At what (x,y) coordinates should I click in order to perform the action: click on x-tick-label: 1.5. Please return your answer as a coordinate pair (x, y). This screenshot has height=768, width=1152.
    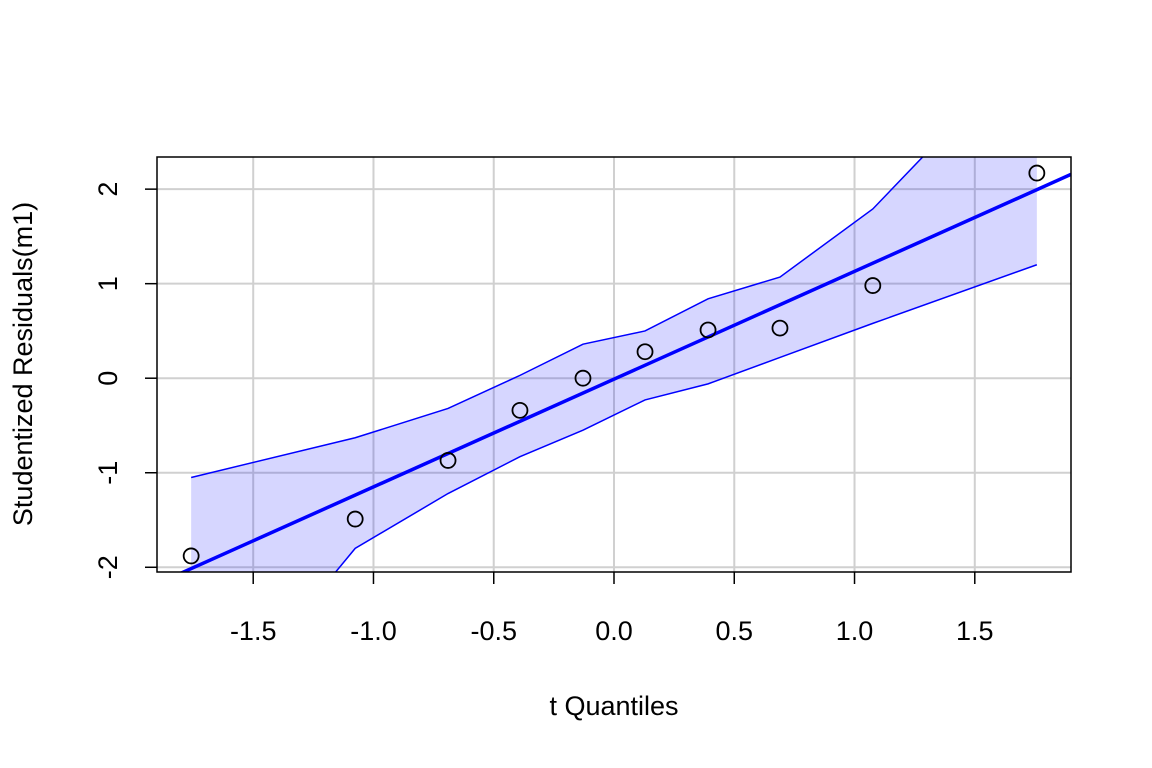
    Looking at the image, I should click on (975, 631).